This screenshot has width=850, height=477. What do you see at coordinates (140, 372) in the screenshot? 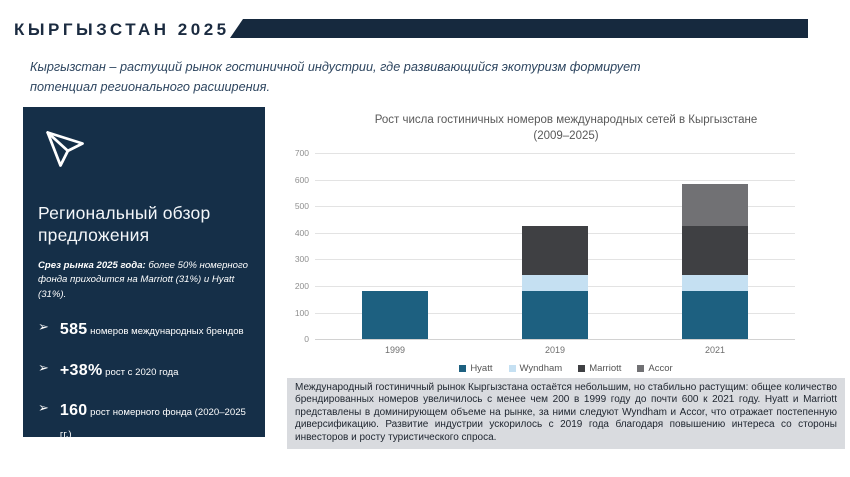
I see `bullet-label: рост с 2020 года` at bounding box center [140, 372].